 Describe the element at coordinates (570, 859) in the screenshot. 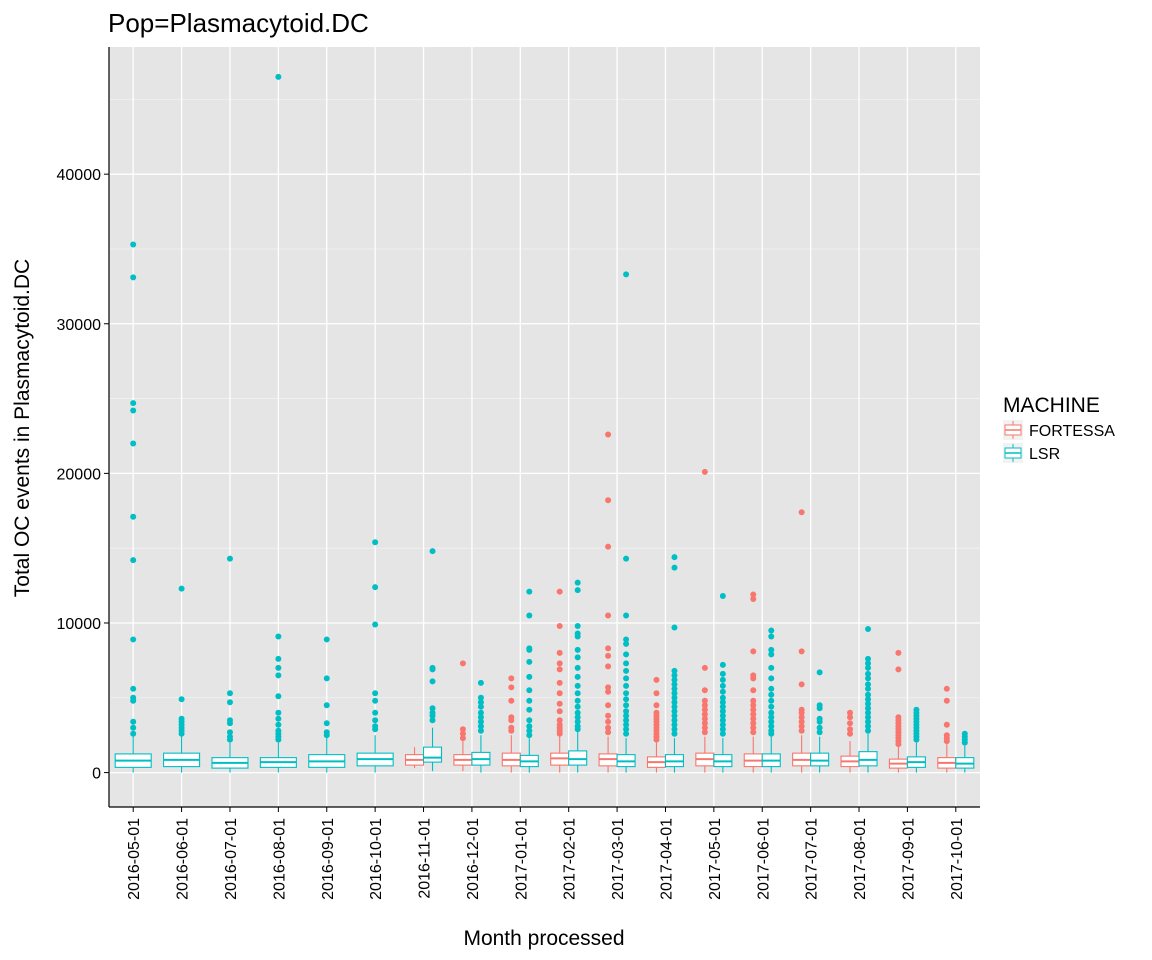

I see `x-tick-label: 2017-02-01` at that location.